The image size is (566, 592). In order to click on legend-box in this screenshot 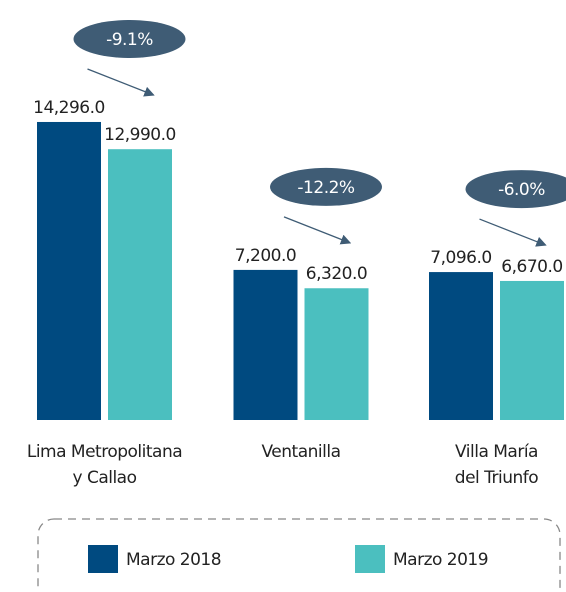, I will do `click(299, 555)`.